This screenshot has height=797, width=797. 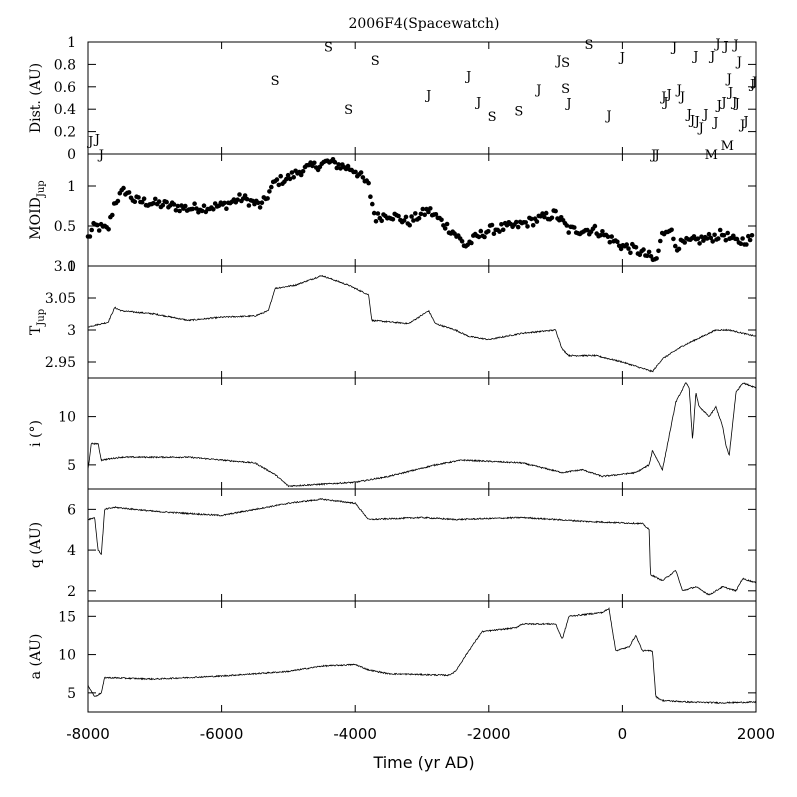 What do you see at coordinates (71, 466) in the screenshot?
I see `y-tick-label: 5` at bounding box center [71, 466].